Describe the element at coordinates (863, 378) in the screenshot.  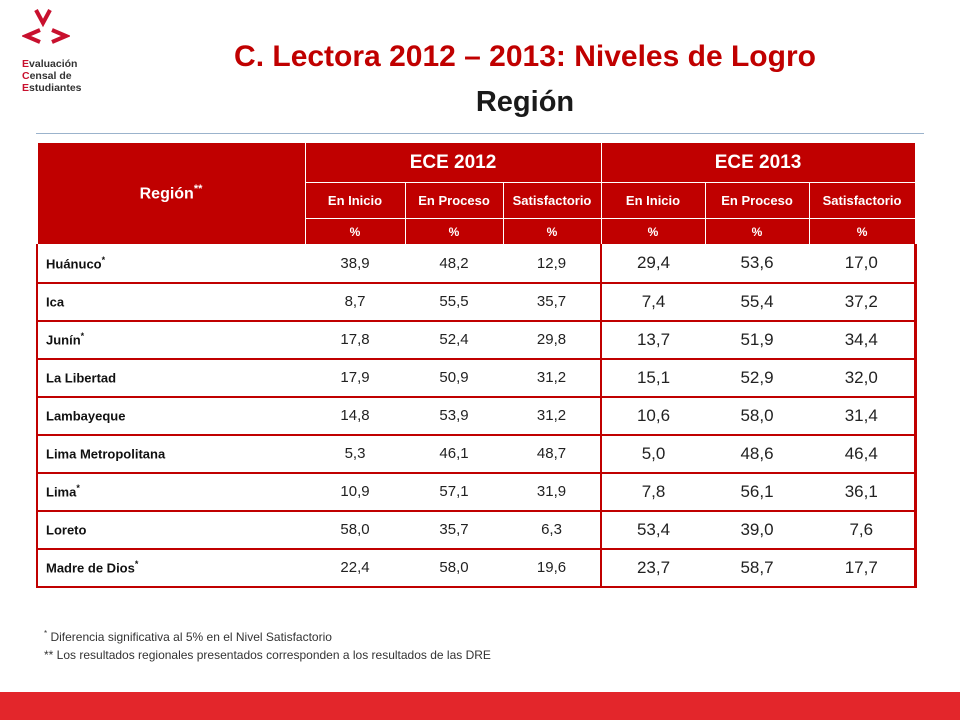
I see `cell-2013-satisfactorio: 32,0` at that location.